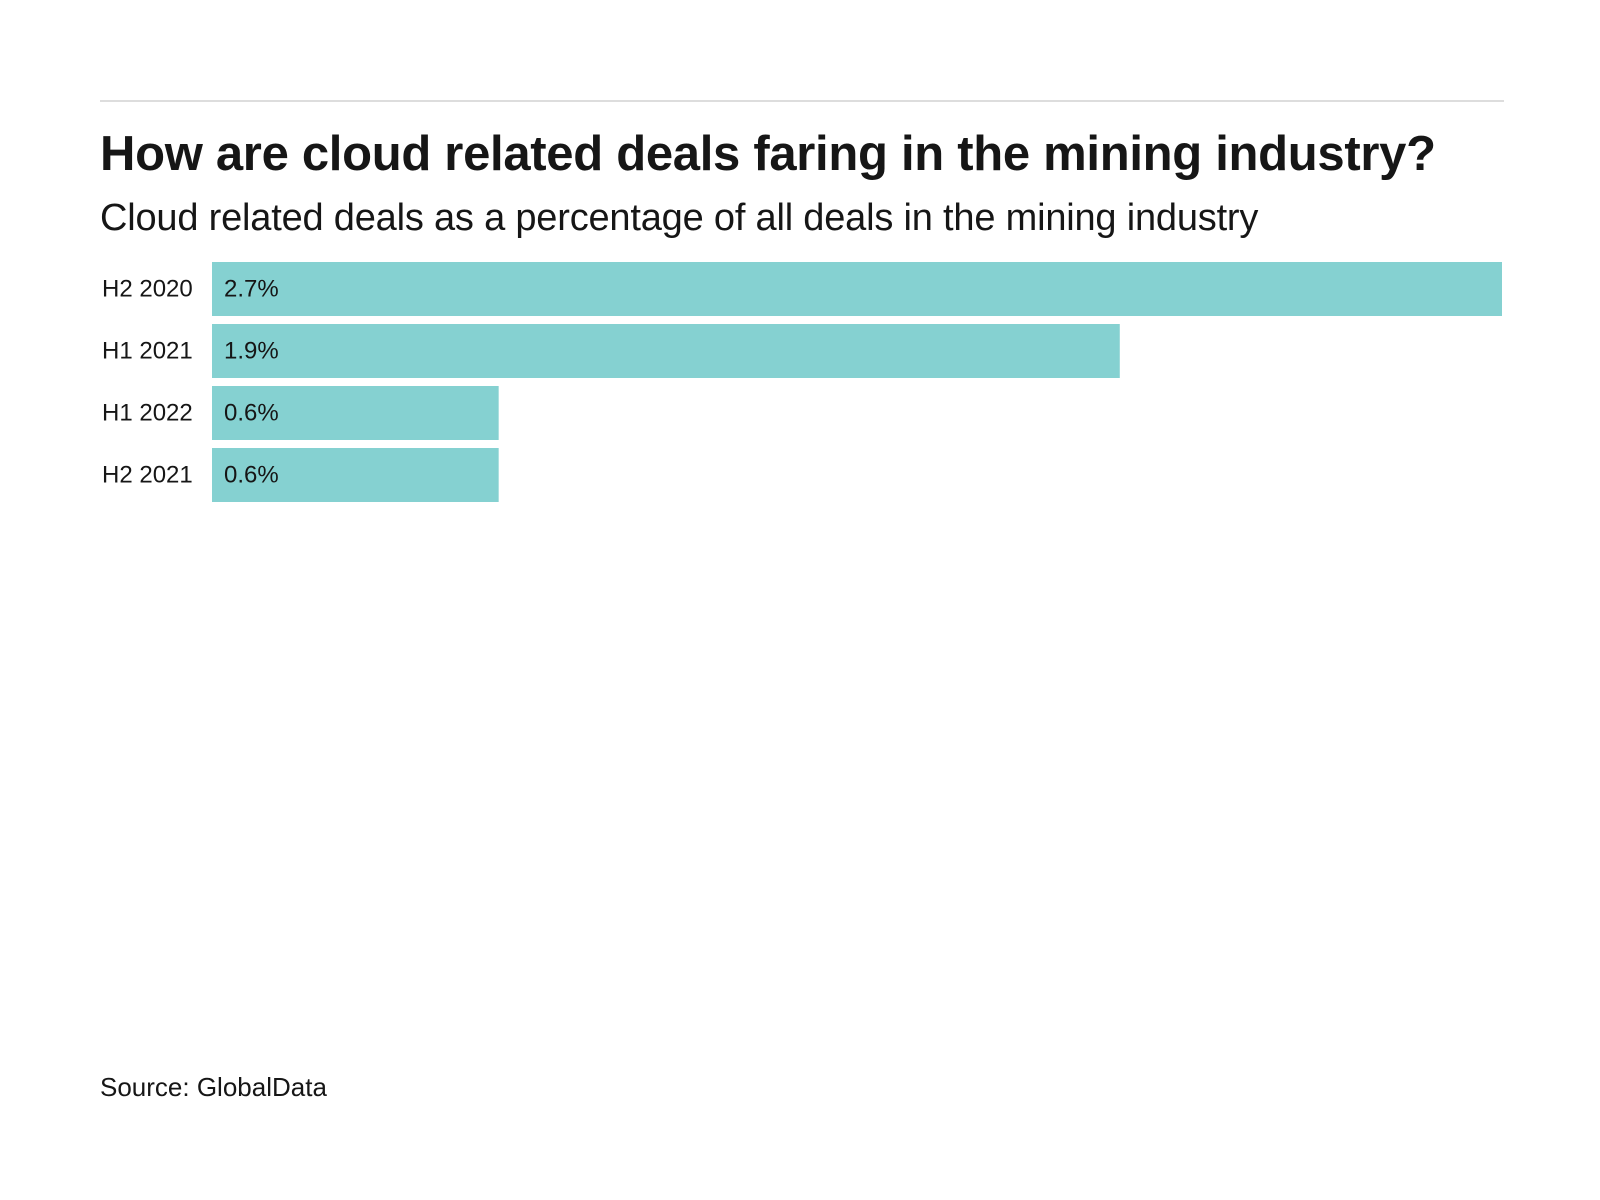 Image resolution: width=1600 pixels, height=1200 pixels. I want to click on bar-h1-2021, so click(666, 351).